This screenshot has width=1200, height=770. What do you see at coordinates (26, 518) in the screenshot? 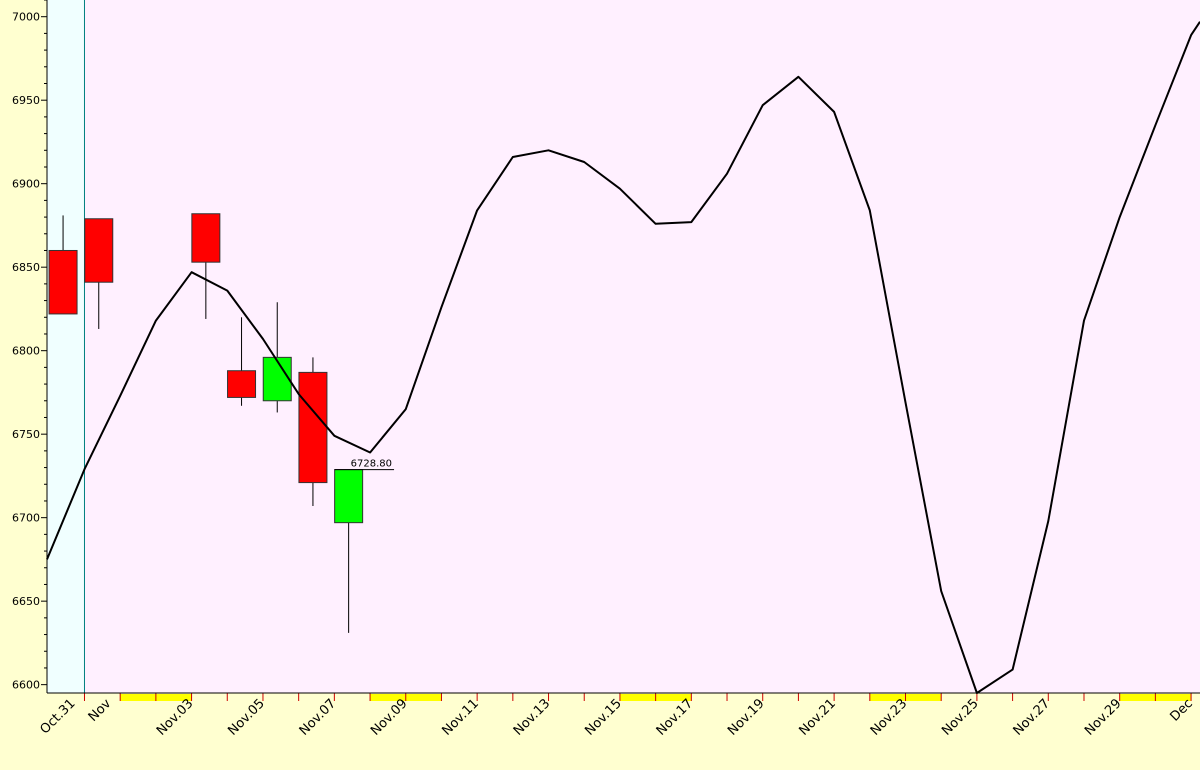
I see `y-tick-label: 6700` at bounding box center [26, 518].